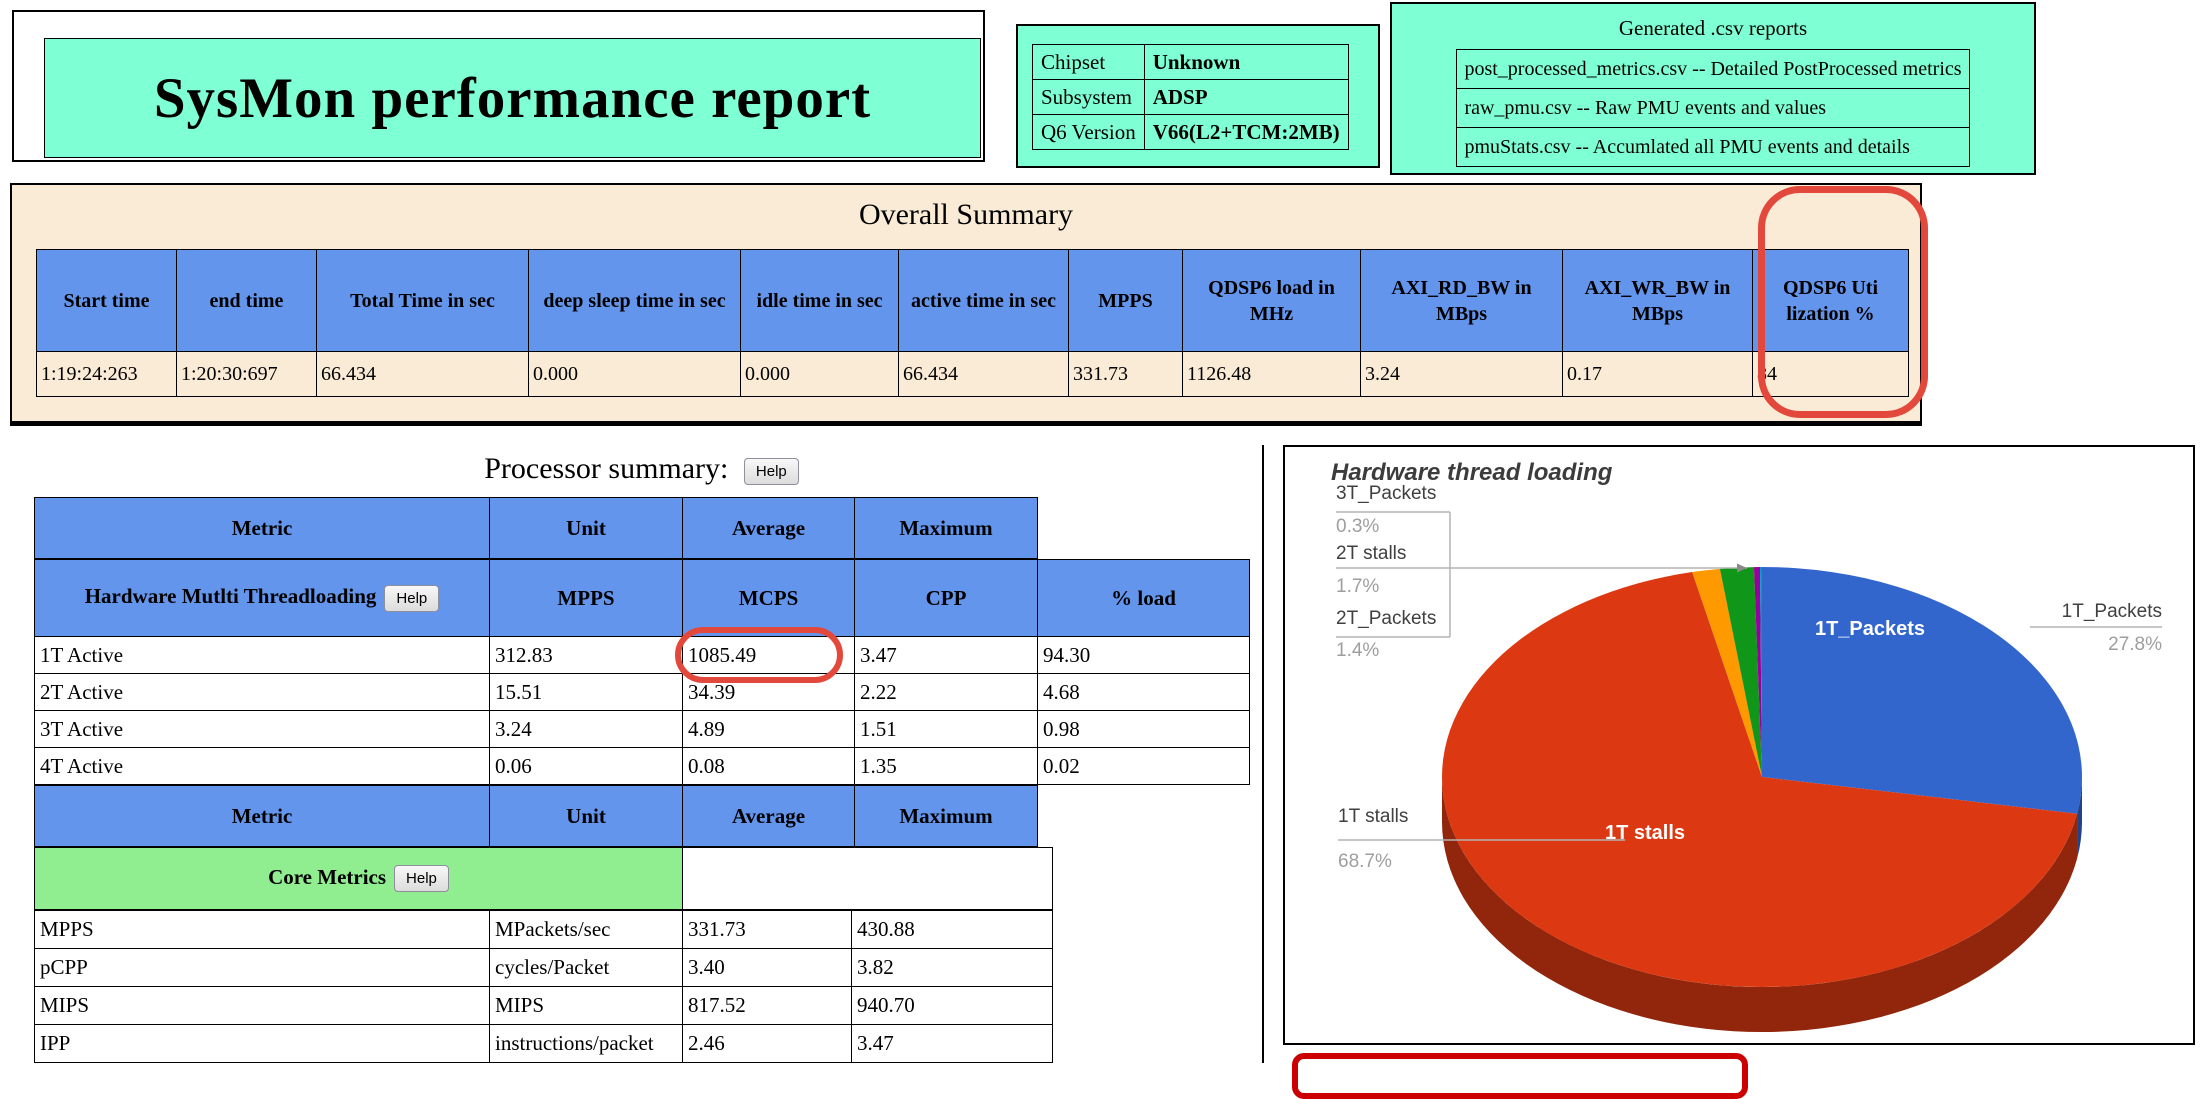  I want to click on summary-column-header: QDSP6 load in MHz, so click(1271, 300).